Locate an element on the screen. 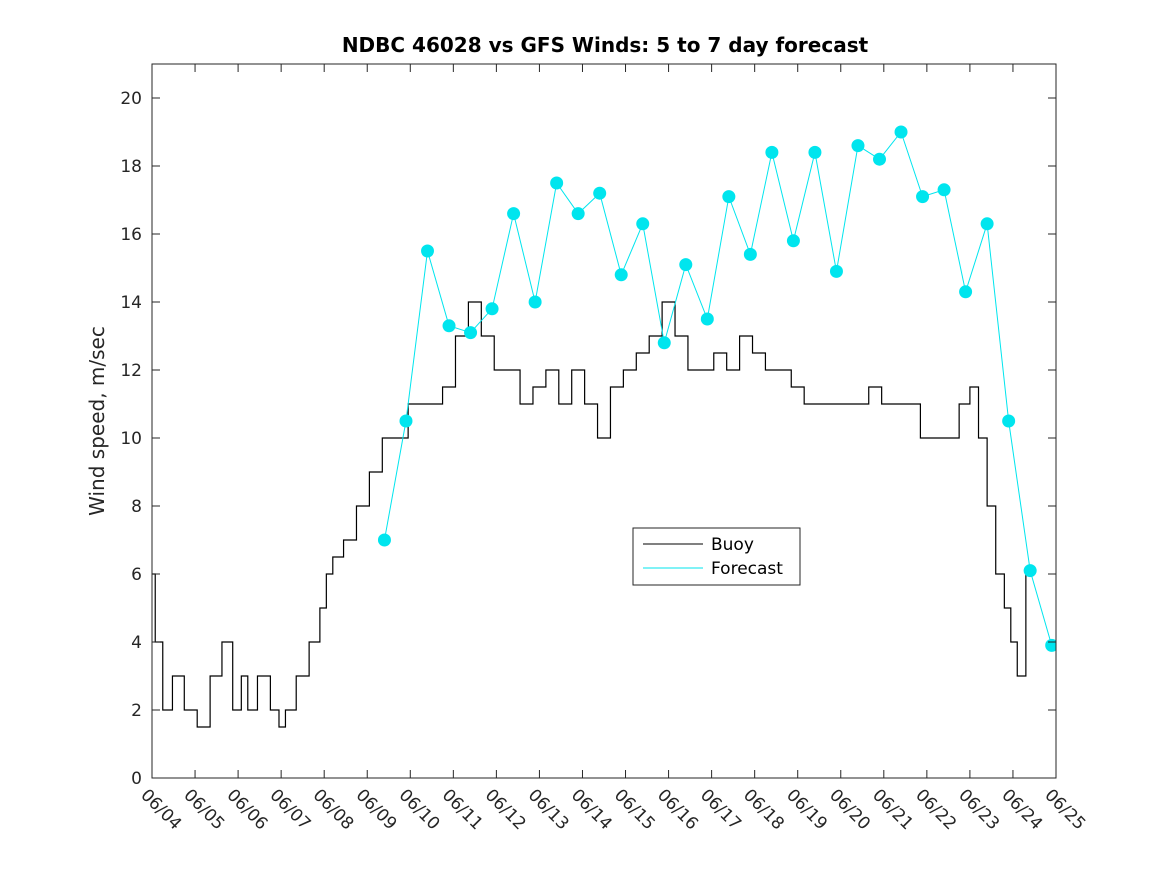  x-tick-label: 06/15 is located at coordinates (634, 809).